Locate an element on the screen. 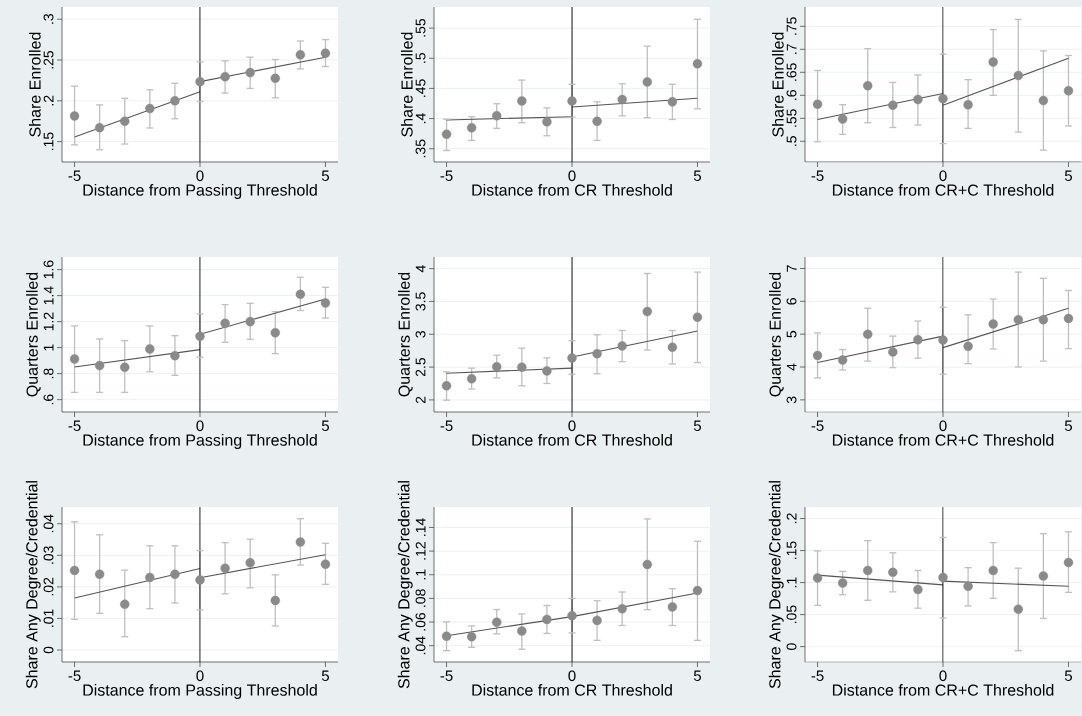  y-tick-label: .35 is located at coordinates (420, 148).